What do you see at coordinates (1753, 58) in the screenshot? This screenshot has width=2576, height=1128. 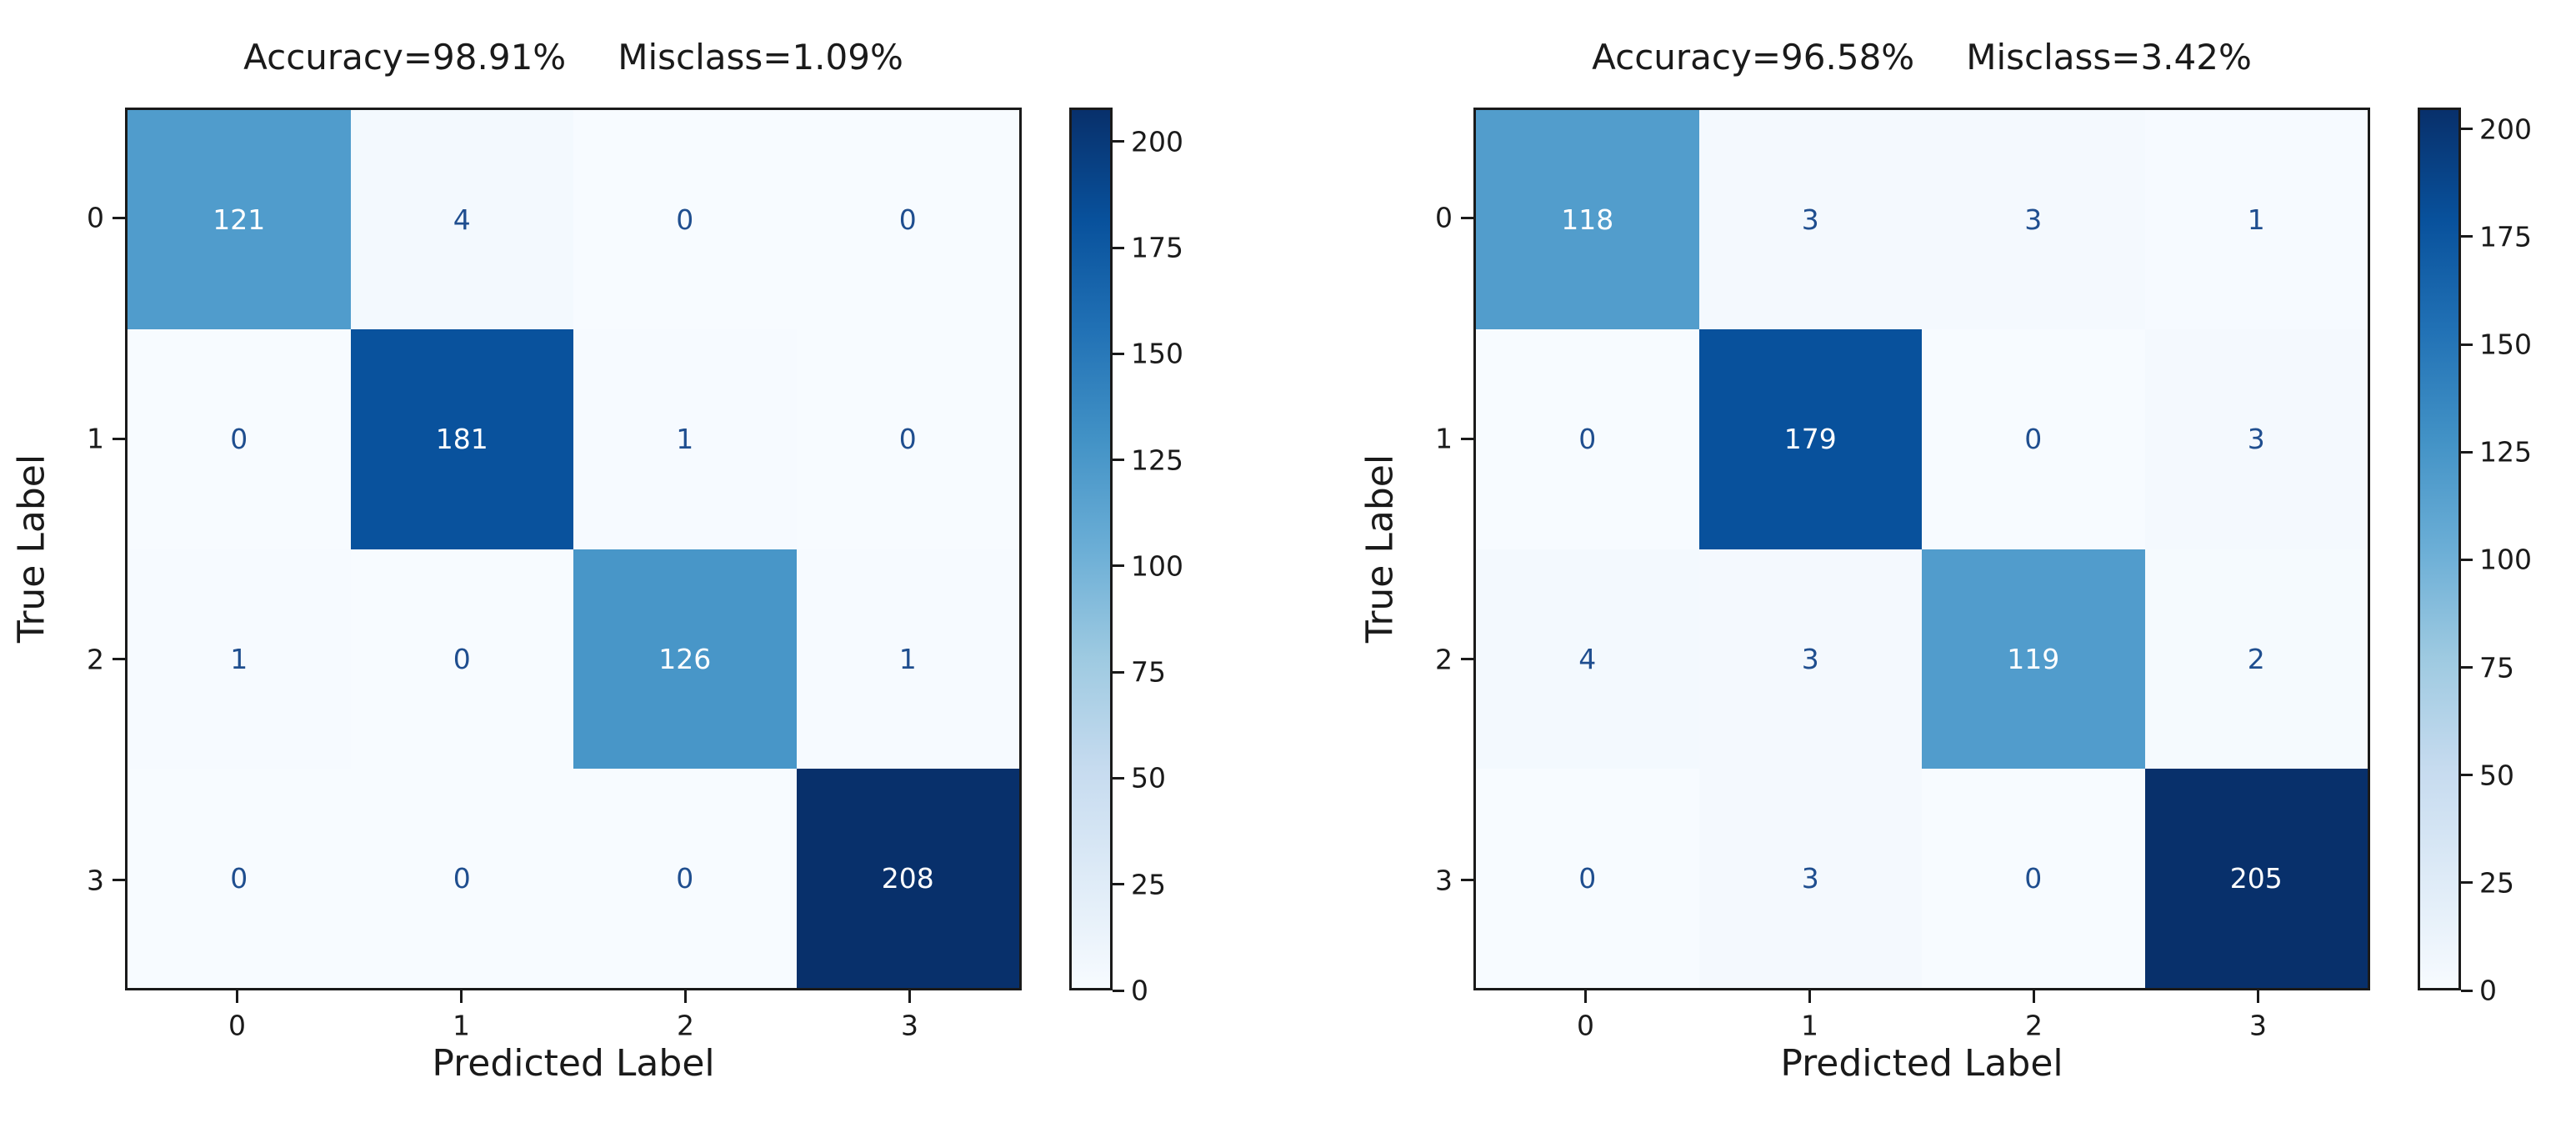 I see `accuracy-text: Accuracy=96.58%` at bounding box center [1753, 58].